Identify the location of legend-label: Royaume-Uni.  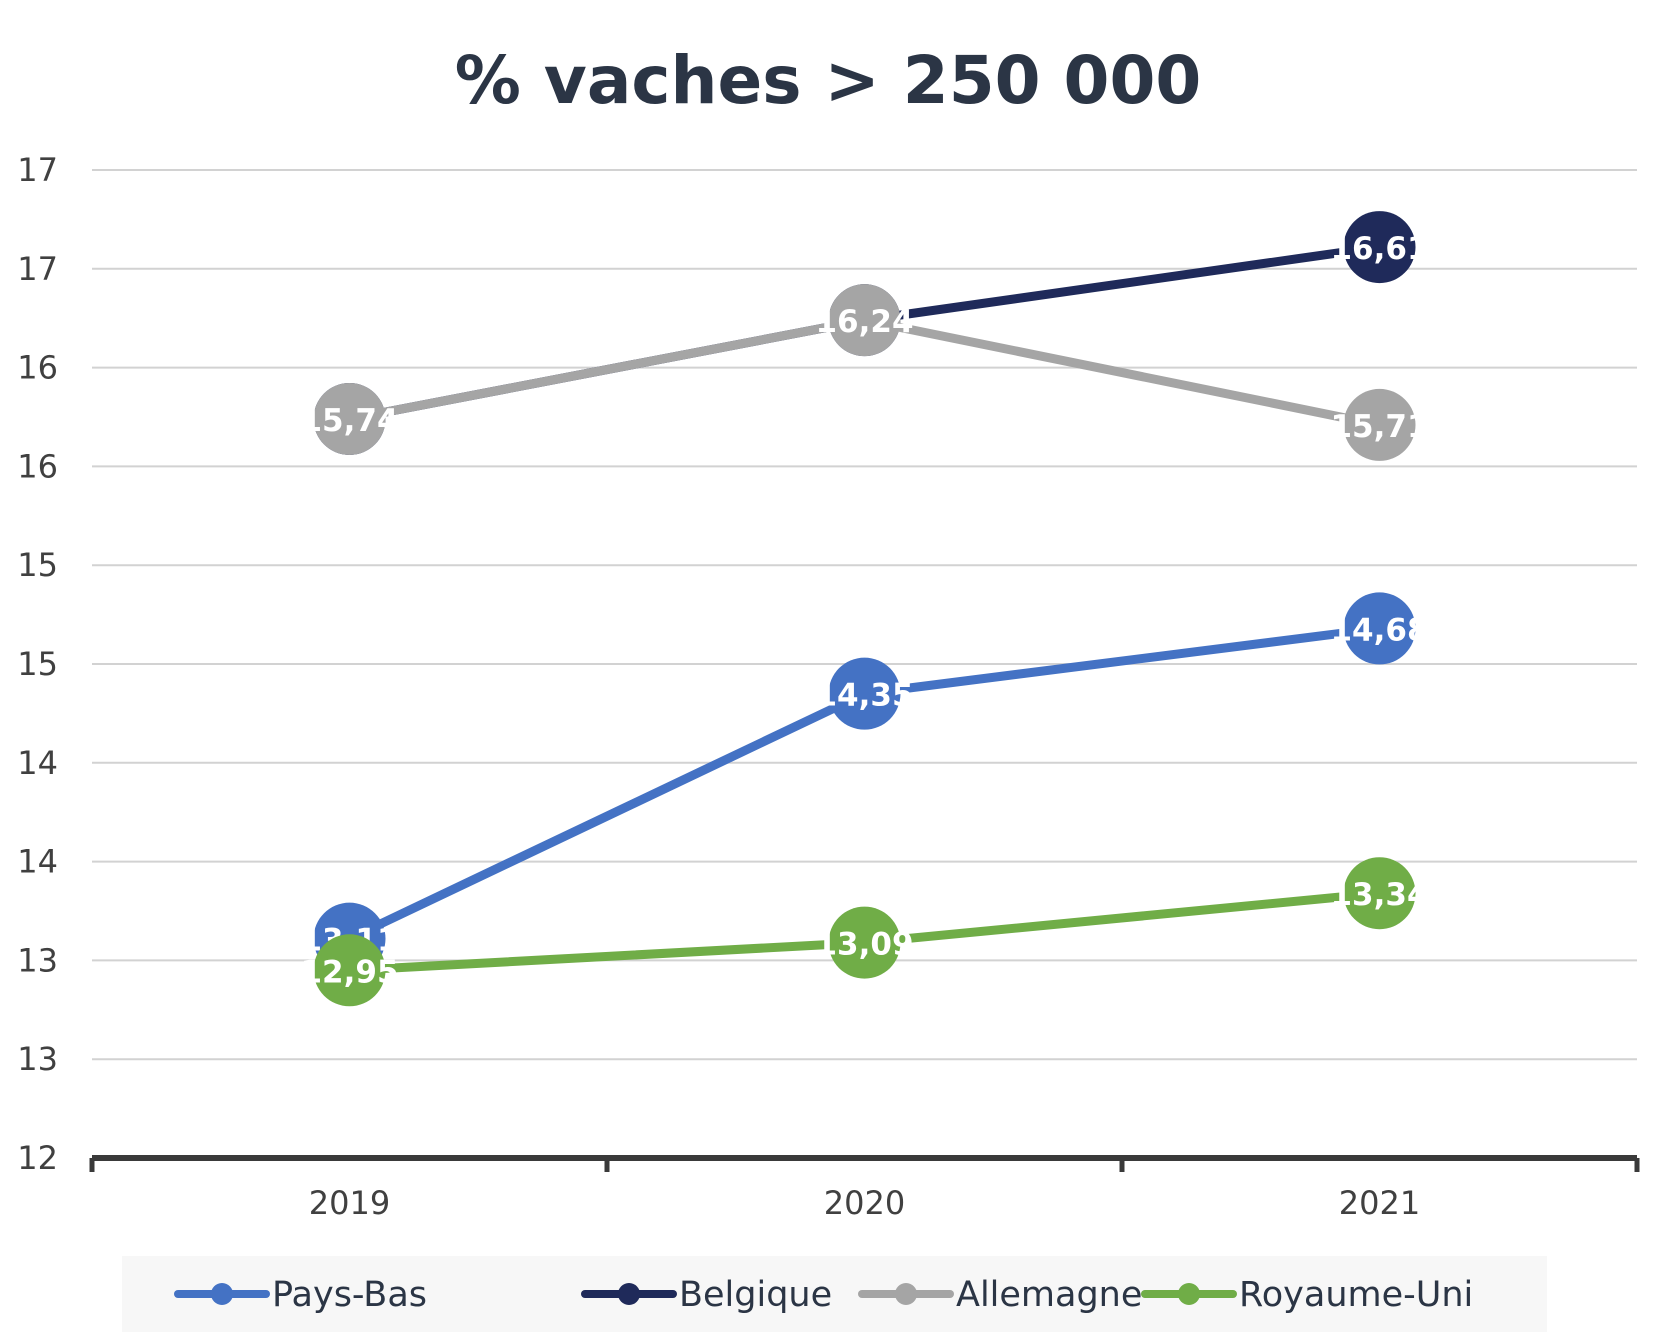
(1356, 1295).